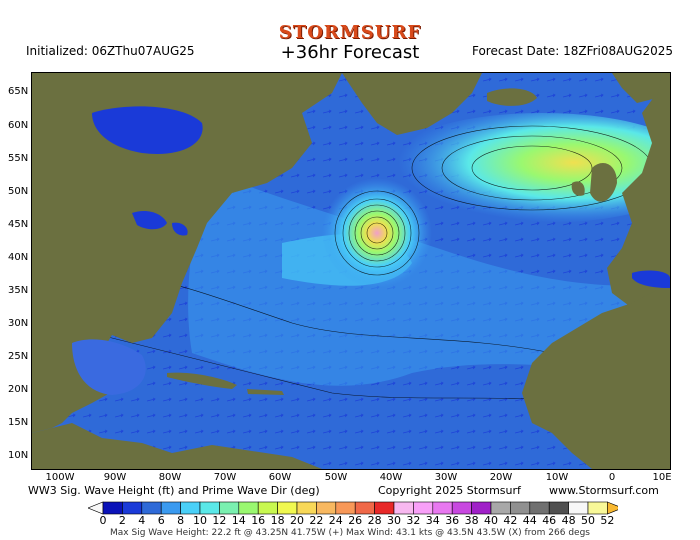 This screenshot has height=540, width=700. What do you see at coordinates (18, 125) in the screenshot?
I see `lat-label: 60N` at bounding box center [18, 125].